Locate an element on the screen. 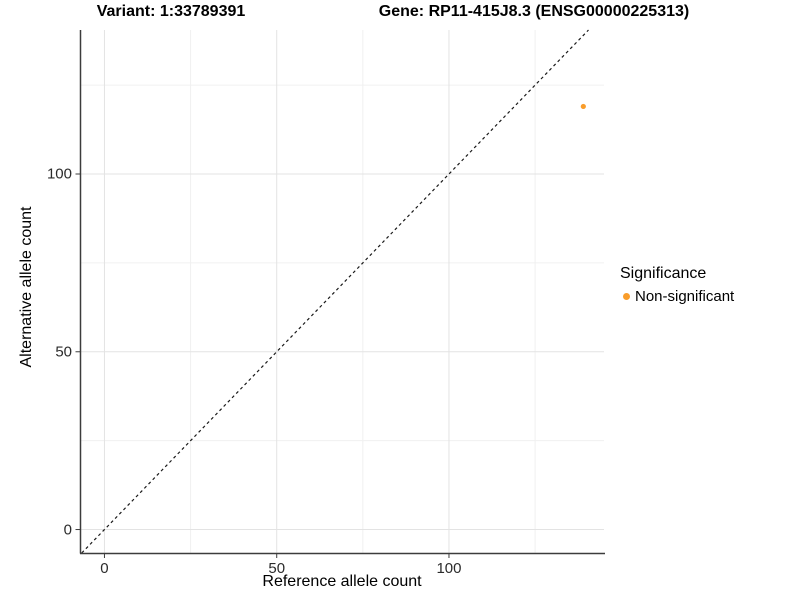  x-tick-label: 50 is located at coordinates (277, 568).